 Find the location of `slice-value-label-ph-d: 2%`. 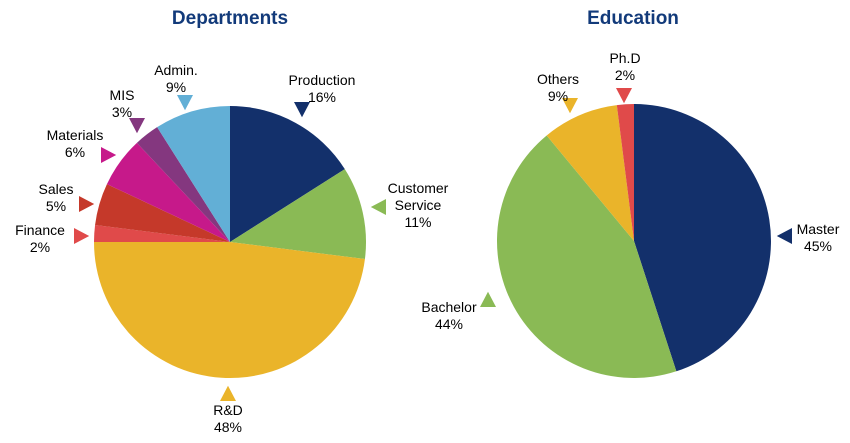

slice-value-label-ph-d: 2% is located at coordinates (625, 75).